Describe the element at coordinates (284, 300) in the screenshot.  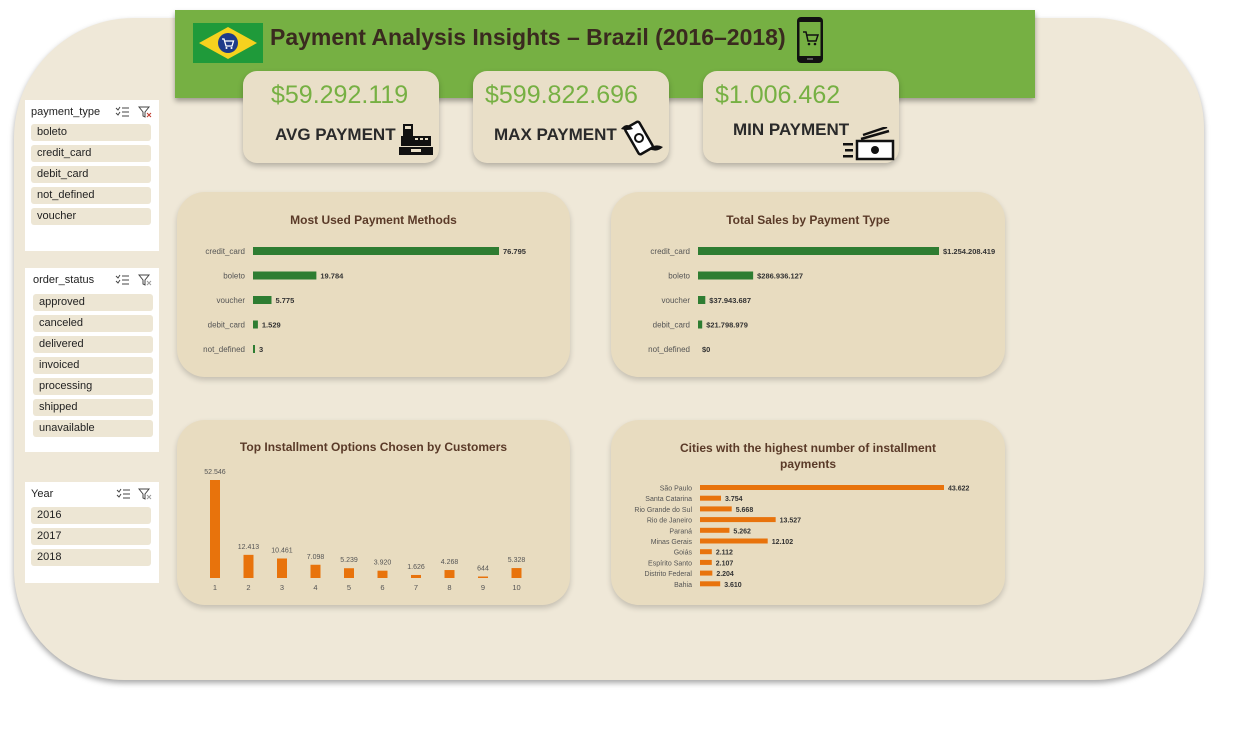
I see `data-label: 5.775` at that location.